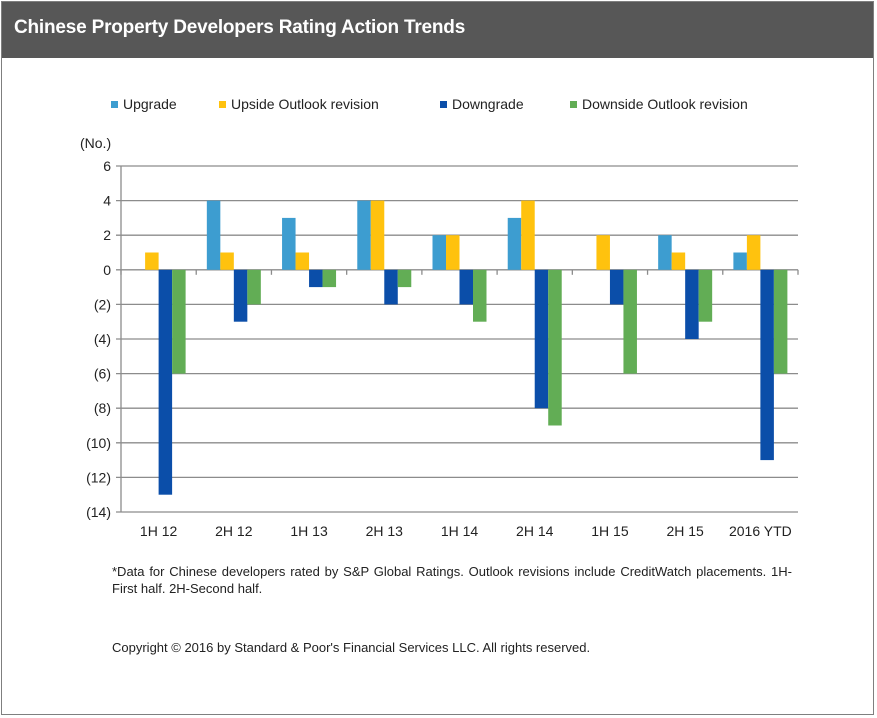 The image size is (877, 718). Describe the element at coordinates (234, 531) in the screenshot. I see `x-tick-label: 2H 12` at that location.